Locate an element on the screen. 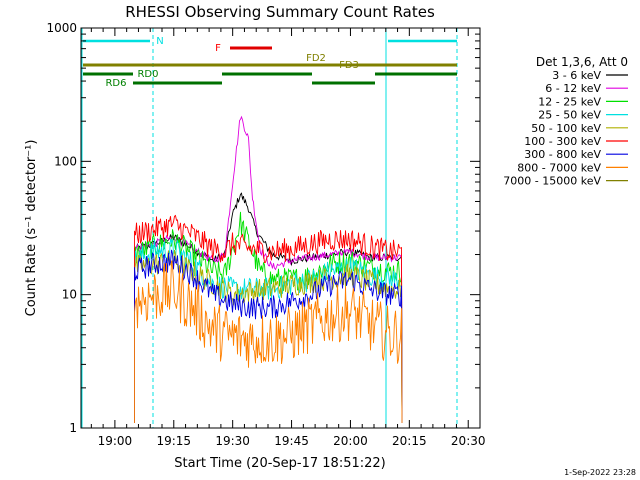  flag-label-fd2: FD2 is located at coordinates (316, 58).